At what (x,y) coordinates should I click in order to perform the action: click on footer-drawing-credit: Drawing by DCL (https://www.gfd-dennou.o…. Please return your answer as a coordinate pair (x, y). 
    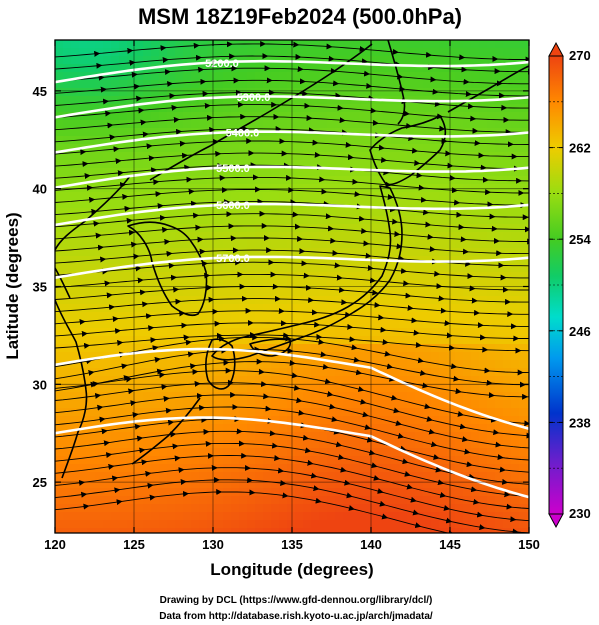
    Looking at the image, I should click on (296, 600).